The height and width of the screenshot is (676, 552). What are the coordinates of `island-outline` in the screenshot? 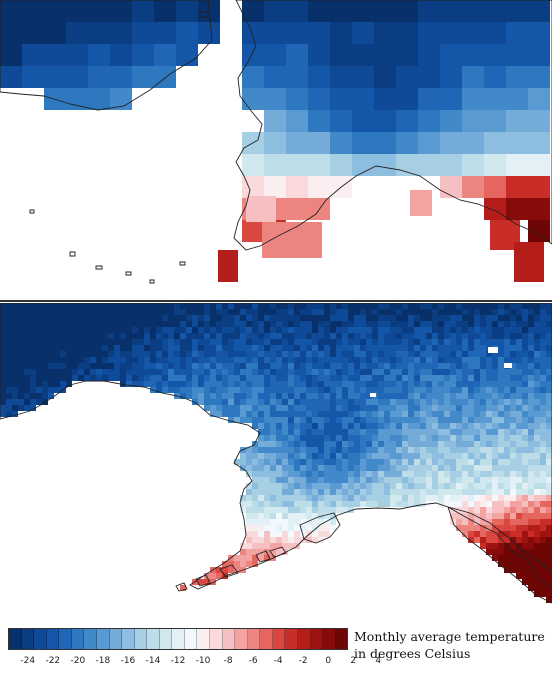 It's located at (32, 211).